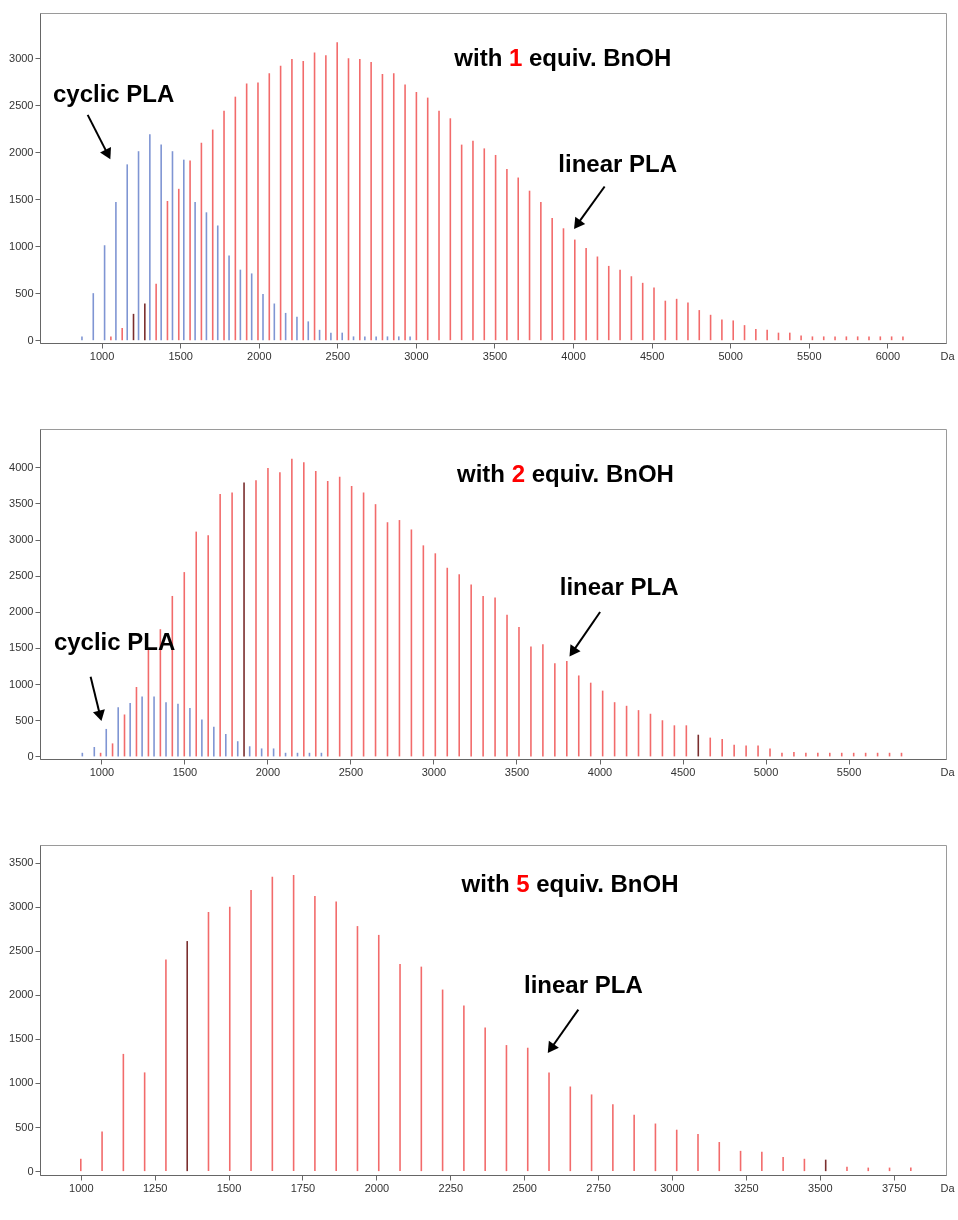 The image size is (958, 1220). Describe the element at coordinates (894, 1187) in the screenshot. I see `x-tick-label: 3750` at that location.